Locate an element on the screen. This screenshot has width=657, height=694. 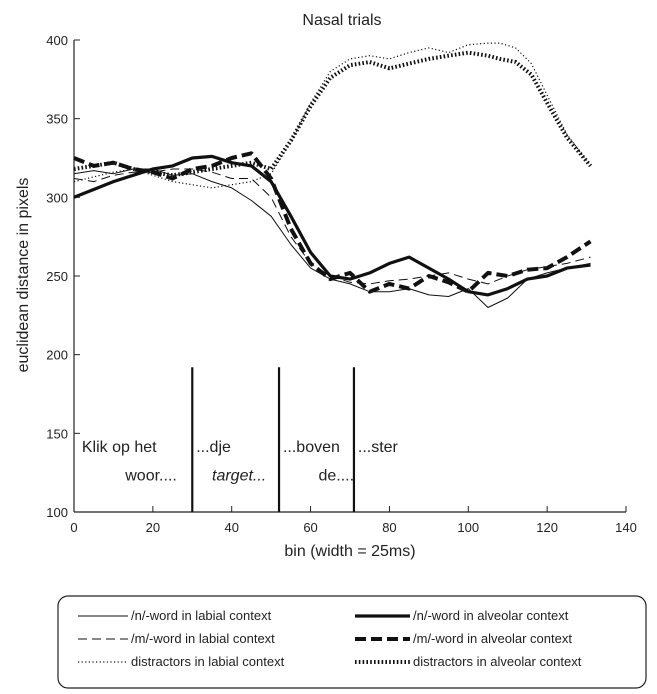
y-tick-label: 350 is located at coordinates (57, 119).